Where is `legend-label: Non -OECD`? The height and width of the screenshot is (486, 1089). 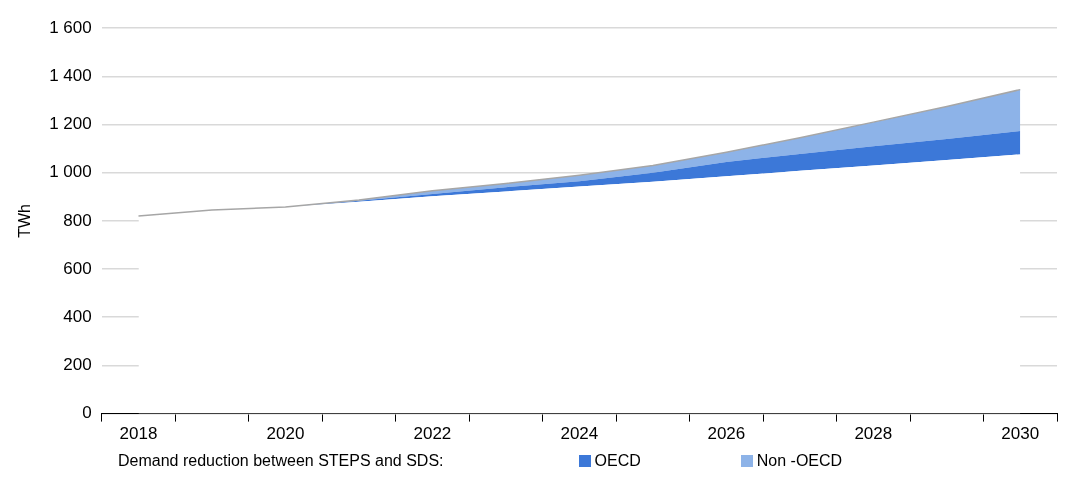 legend-label: Non -OECD is located at coordinates (799, 461).